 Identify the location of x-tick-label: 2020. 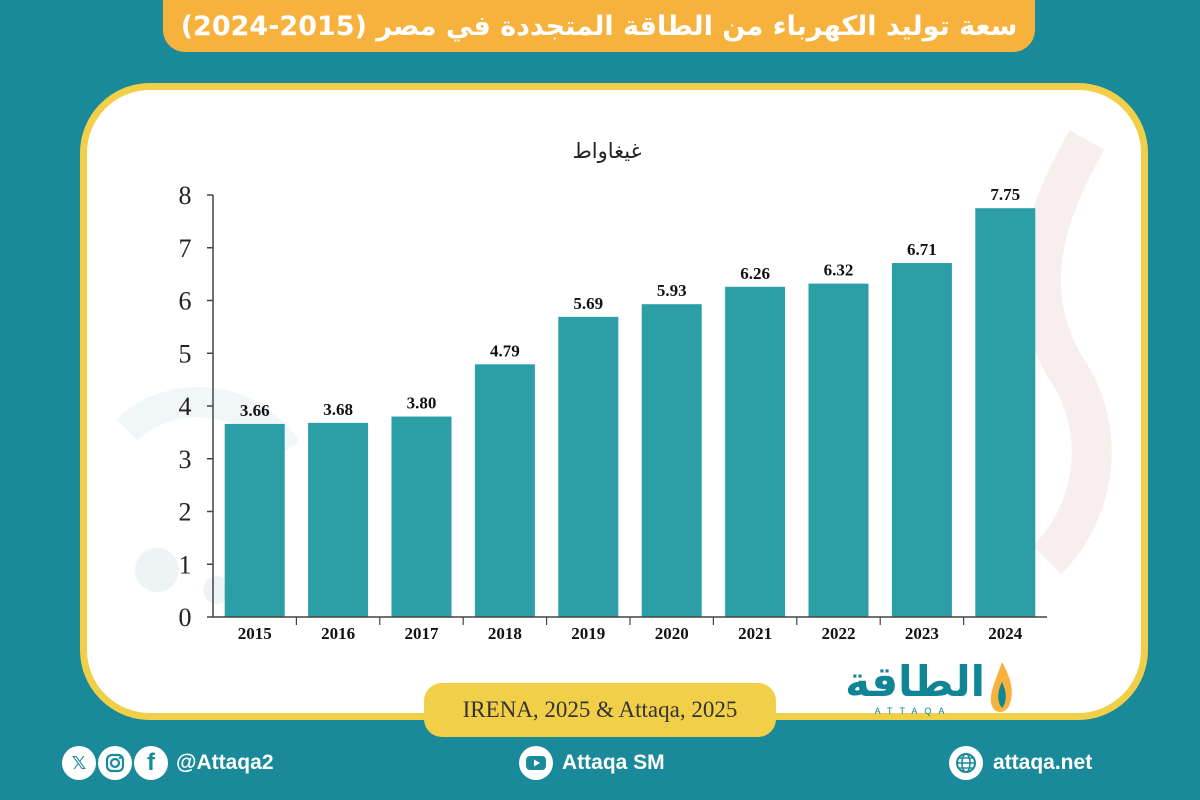
(672, 633).